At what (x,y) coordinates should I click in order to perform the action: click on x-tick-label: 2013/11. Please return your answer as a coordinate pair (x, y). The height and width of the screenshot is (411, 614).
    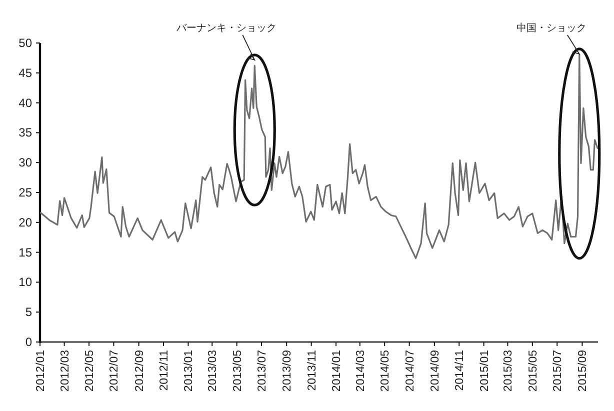
    Looking at the image, I should click on (312, 370).